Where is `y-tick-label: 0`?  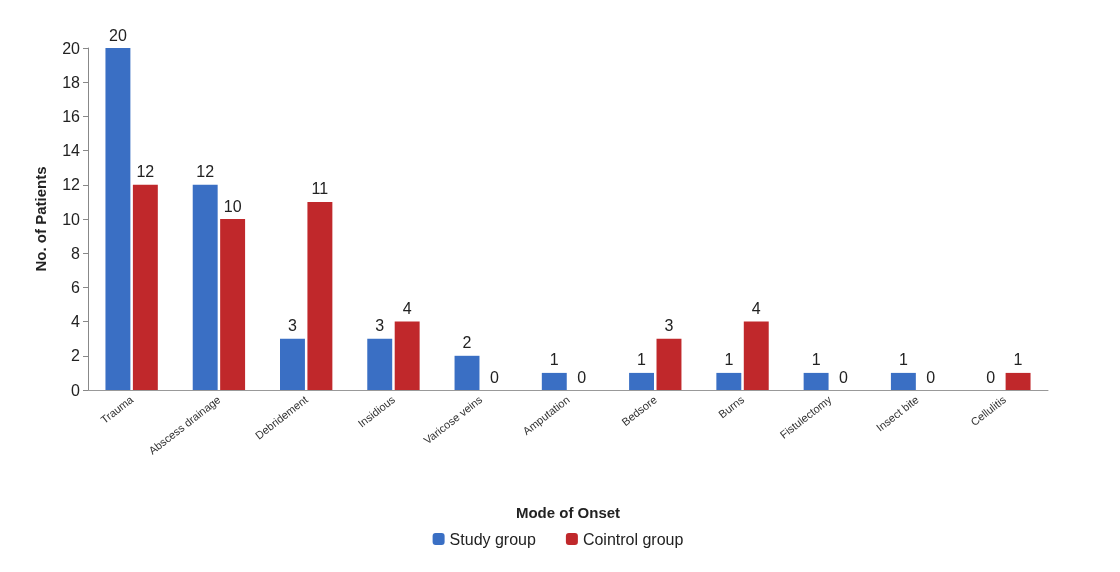
y-tick-label: 0 is located at coordinates (76, 390).